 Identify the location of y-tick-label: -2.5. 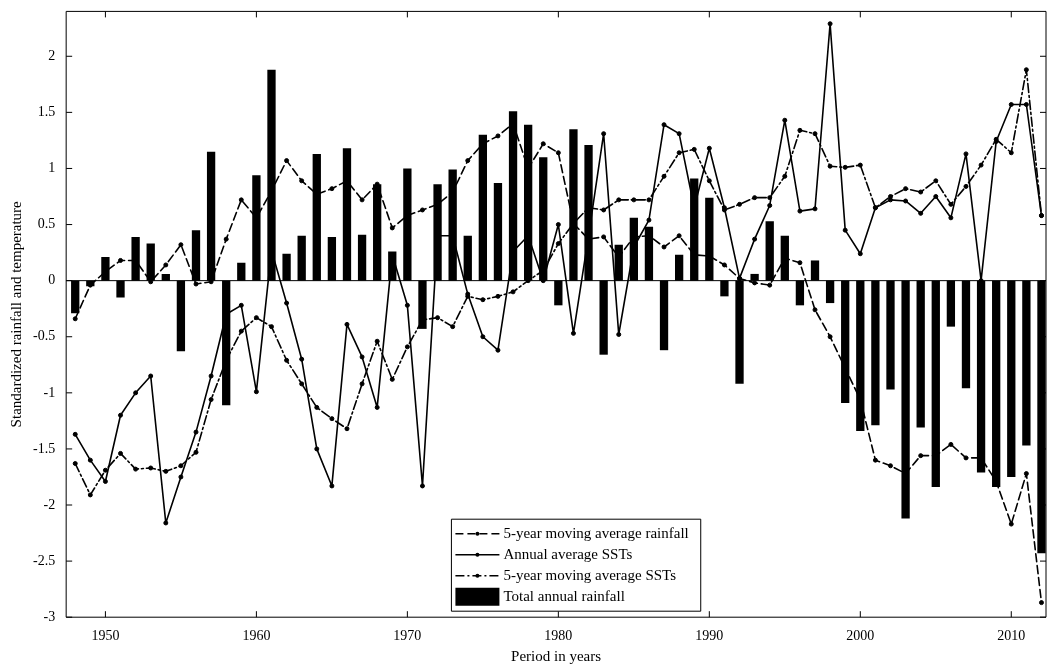
(44, 560).